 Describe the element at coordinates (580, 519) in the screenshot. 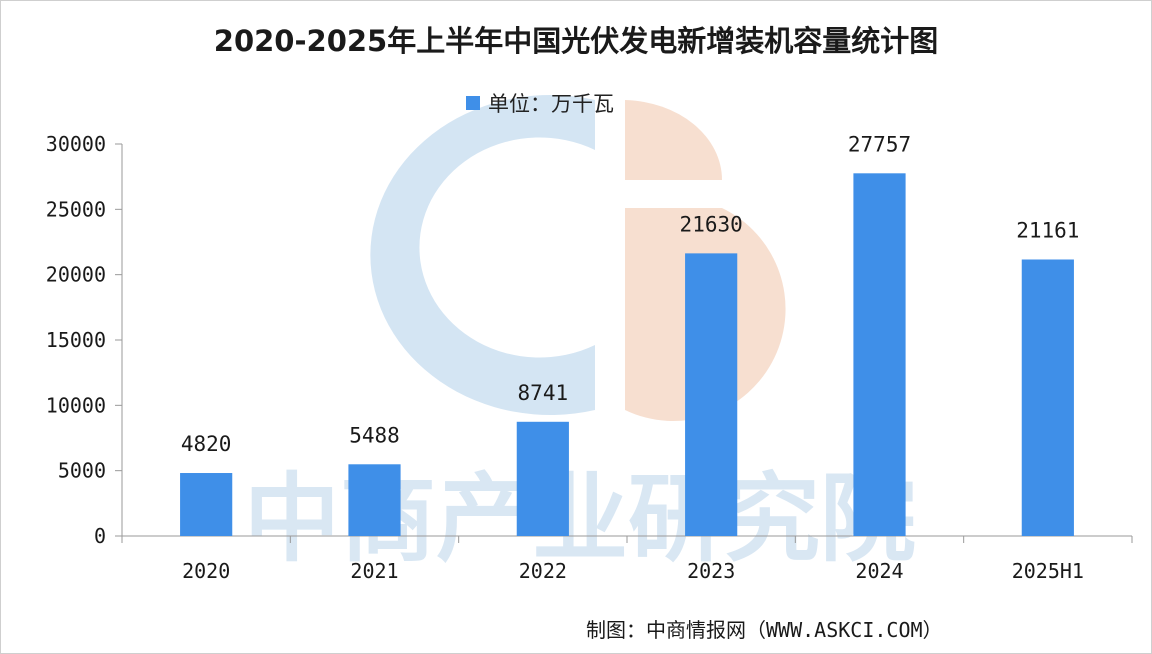

I see `watermark-text: 中商产业研究院` at that location.